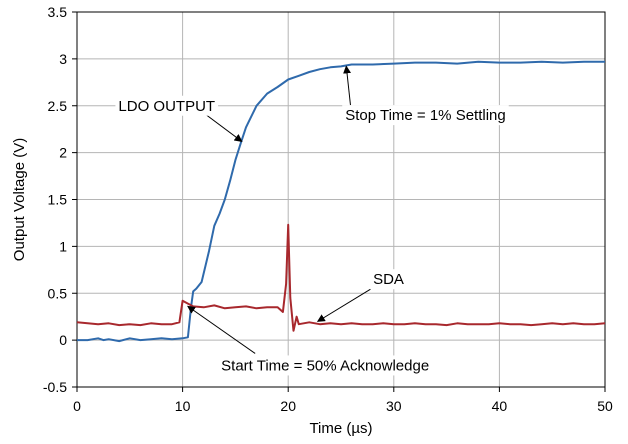  I want to click on y-tick-label: 0.5, so click(58, 293).